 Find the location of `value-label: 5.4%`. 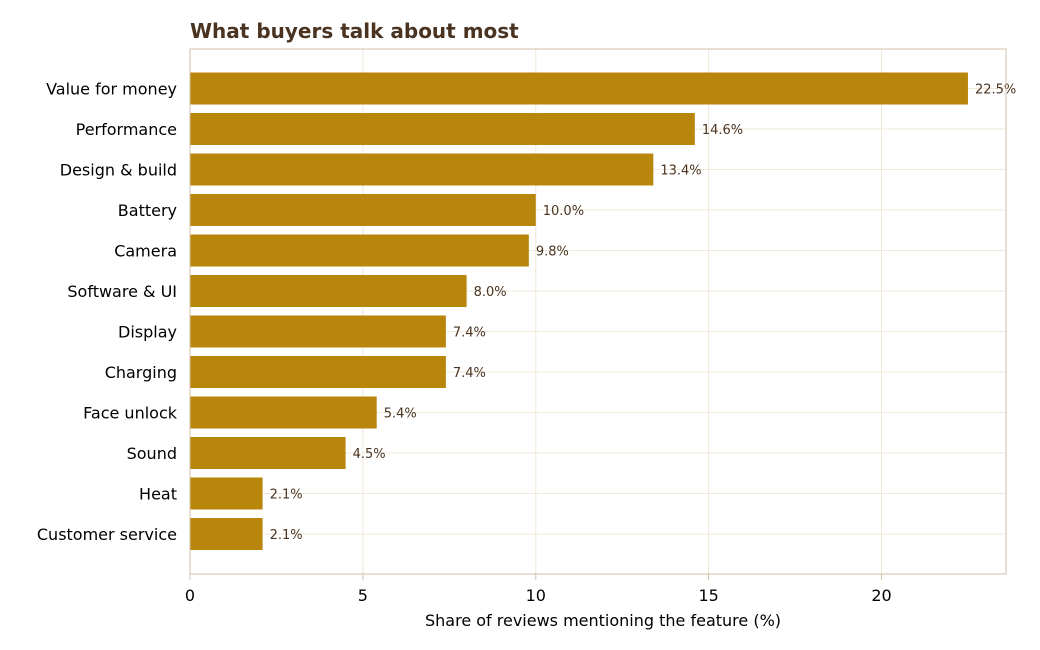

value-label: 5.4% is located at coordinates (400, 414).